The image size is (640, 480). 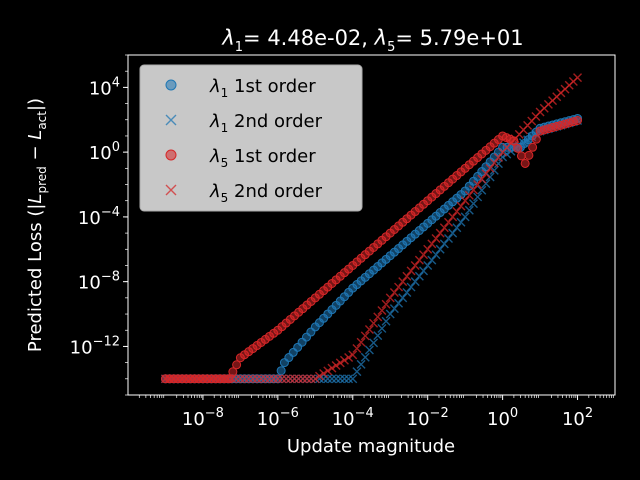 I want to click on legend-entry: λ1 1st order, so click(x=240, y=88).